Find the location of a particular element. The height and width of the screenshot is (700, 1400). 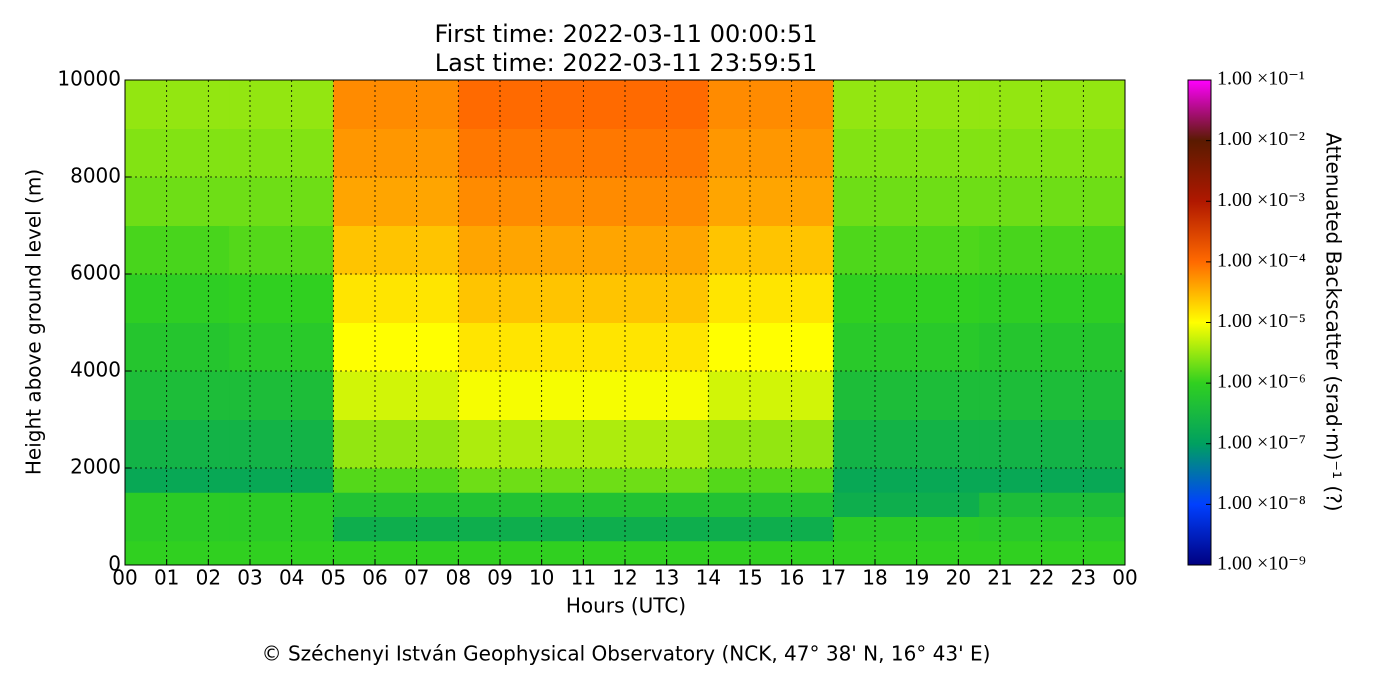

x-tick-label: 03 is located at coordinates (249, 578).